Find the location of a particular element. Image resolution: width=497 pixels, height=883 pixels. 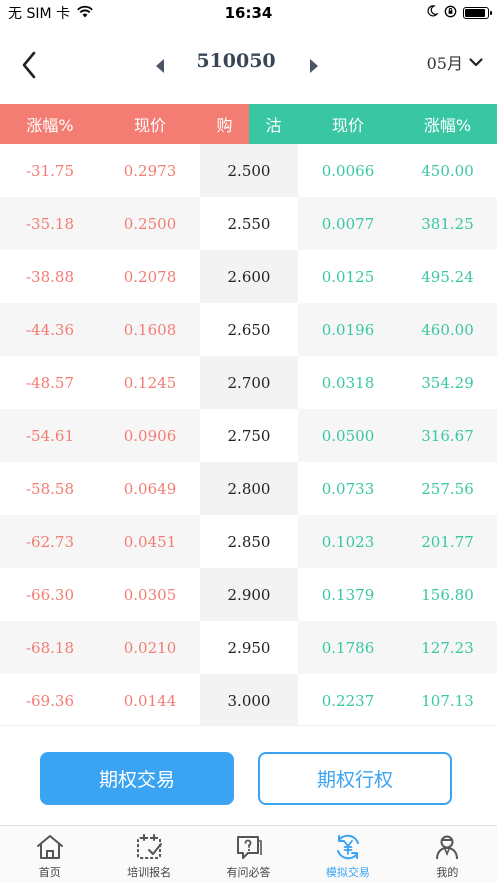

calendar-check-icon is located at coordinates (149, 847).